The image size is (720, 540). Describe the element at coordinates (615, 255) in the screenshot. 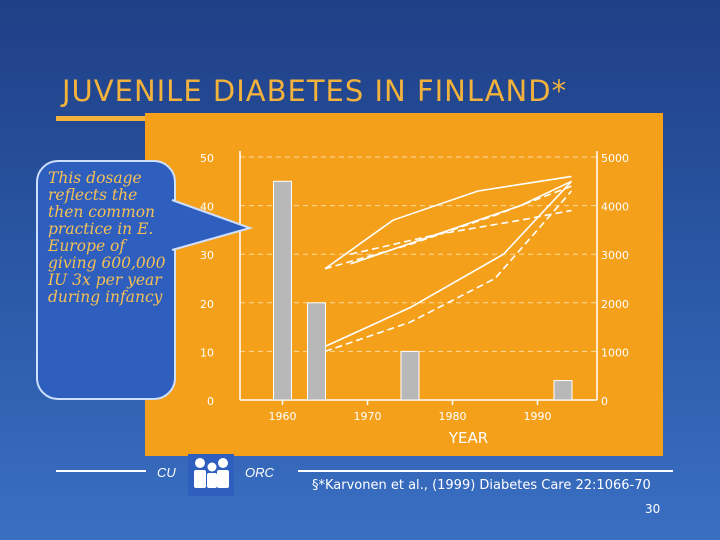

I see `y-right-tick-label: 3000` at that location.